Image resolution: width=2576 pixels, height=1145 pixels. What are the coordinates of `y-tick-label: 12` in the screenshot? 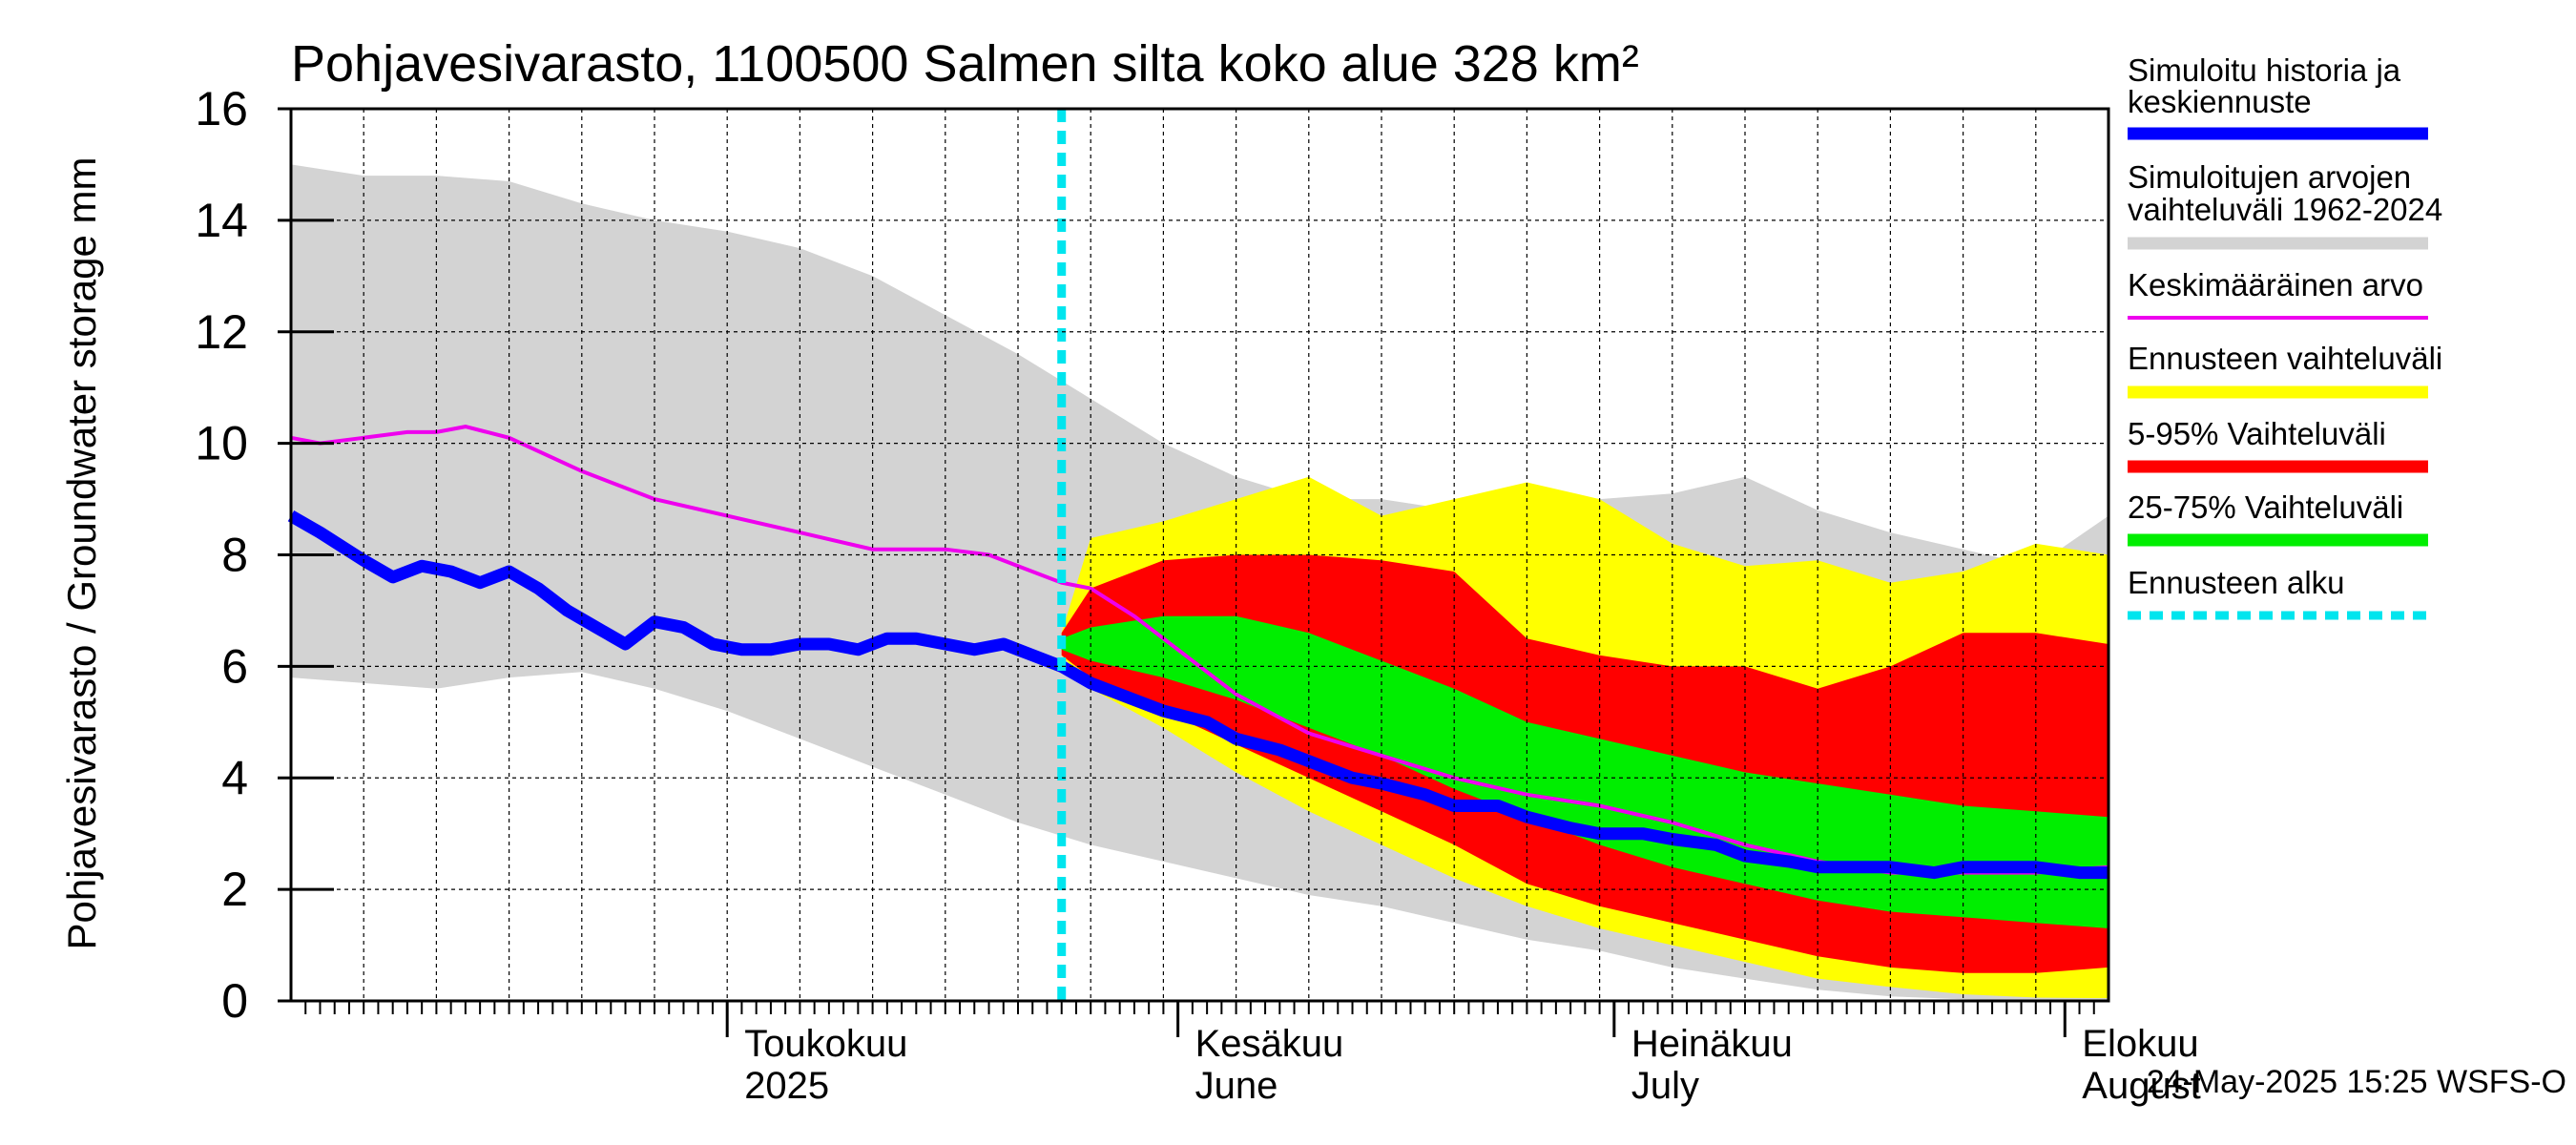 It's located at (221, 332).